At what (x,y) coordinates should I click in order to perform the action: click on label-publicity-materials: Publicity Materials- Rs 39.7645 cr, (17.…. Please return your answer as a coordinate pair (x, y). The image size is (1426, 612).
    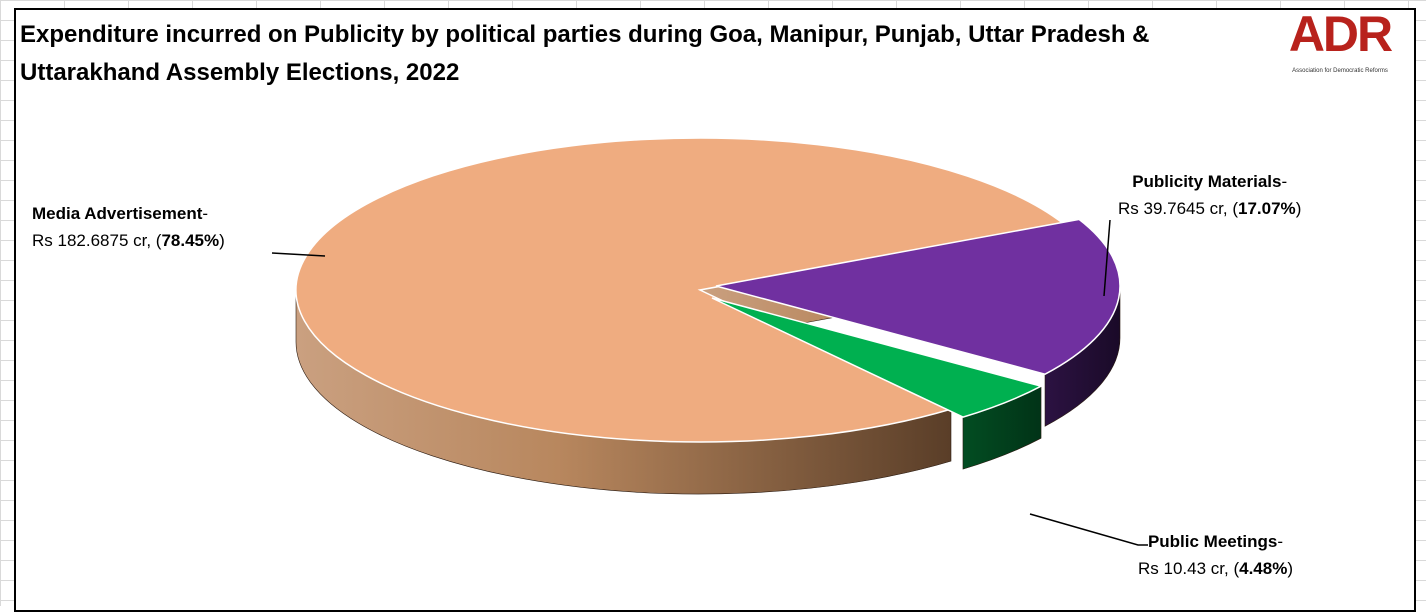
    Looking at the image, I should click on (1210, 195).